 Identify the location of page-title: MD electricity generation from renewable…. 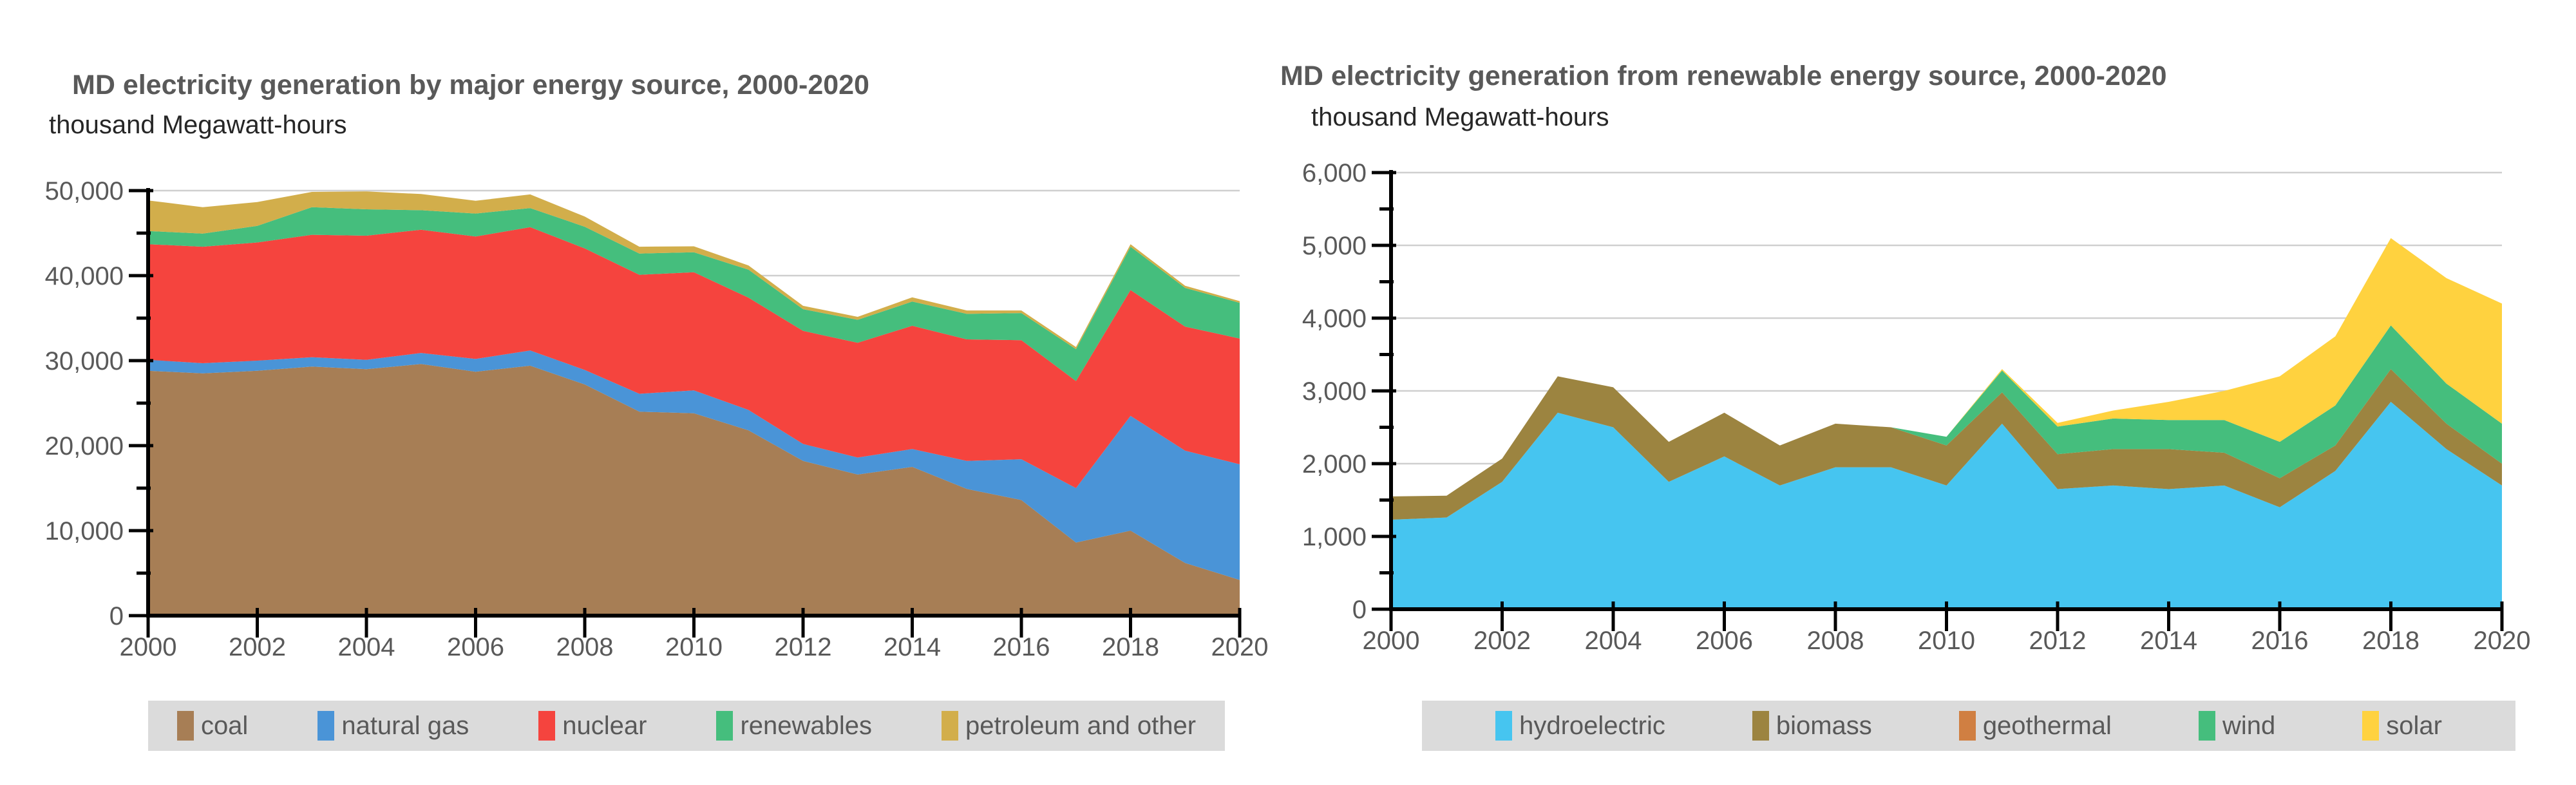
(1723, 76).